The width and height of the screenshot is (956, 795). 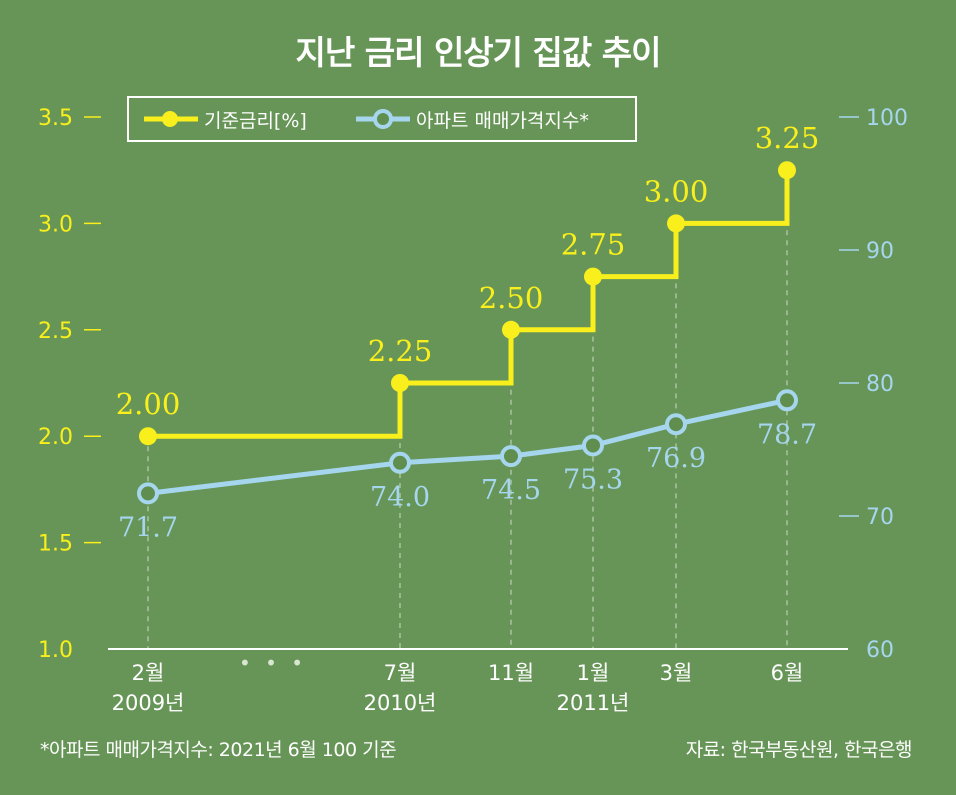 What do you see at coordinates (148, 703) in the screenshot?
I see `x-tick-label-year: 2009년` at bounding box center [148, 703].